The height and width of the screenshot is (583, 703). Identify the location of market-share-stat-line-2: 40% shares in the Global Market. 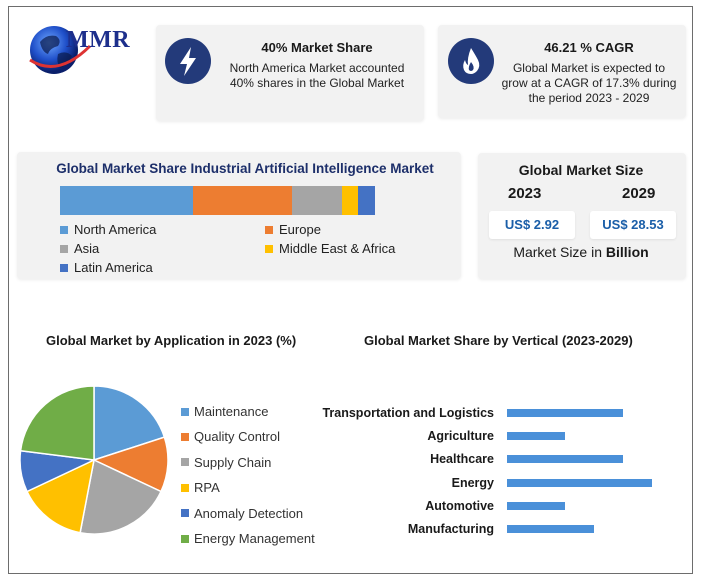
(317, 83).